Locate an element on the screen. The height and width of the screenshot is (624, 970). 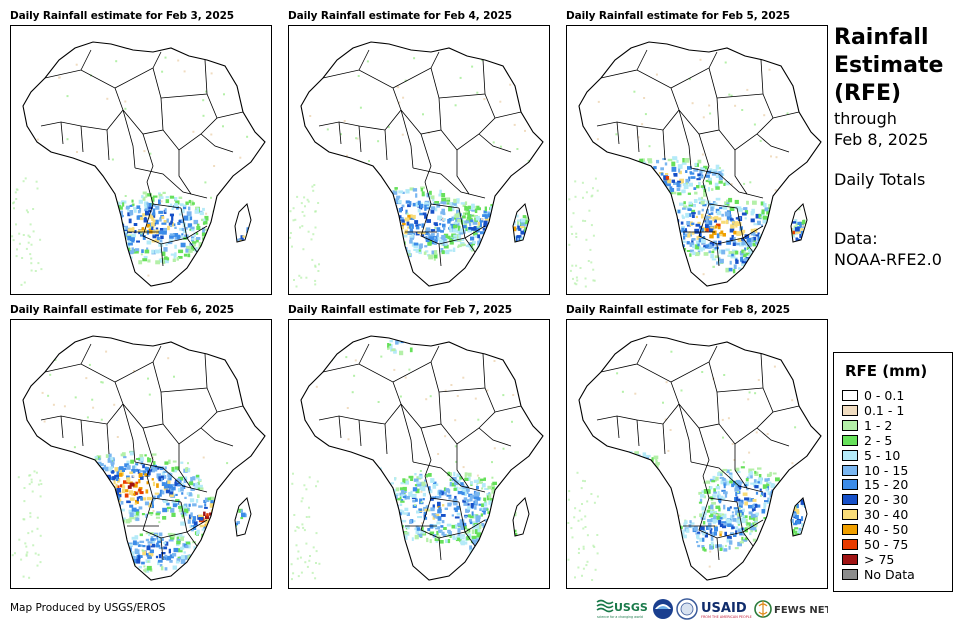
legend-item: 0.1 - 1 is located at coordinates (873, 410).